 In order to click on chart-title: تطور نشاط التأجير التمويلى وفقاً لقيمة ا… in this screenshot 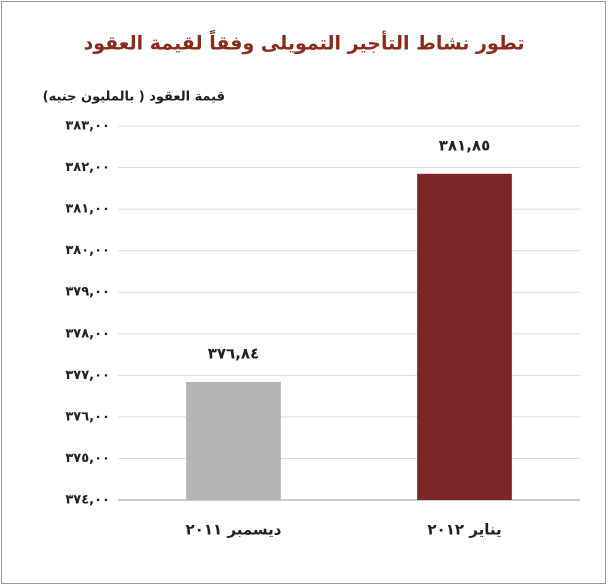, I will do `click(303, 41)`.